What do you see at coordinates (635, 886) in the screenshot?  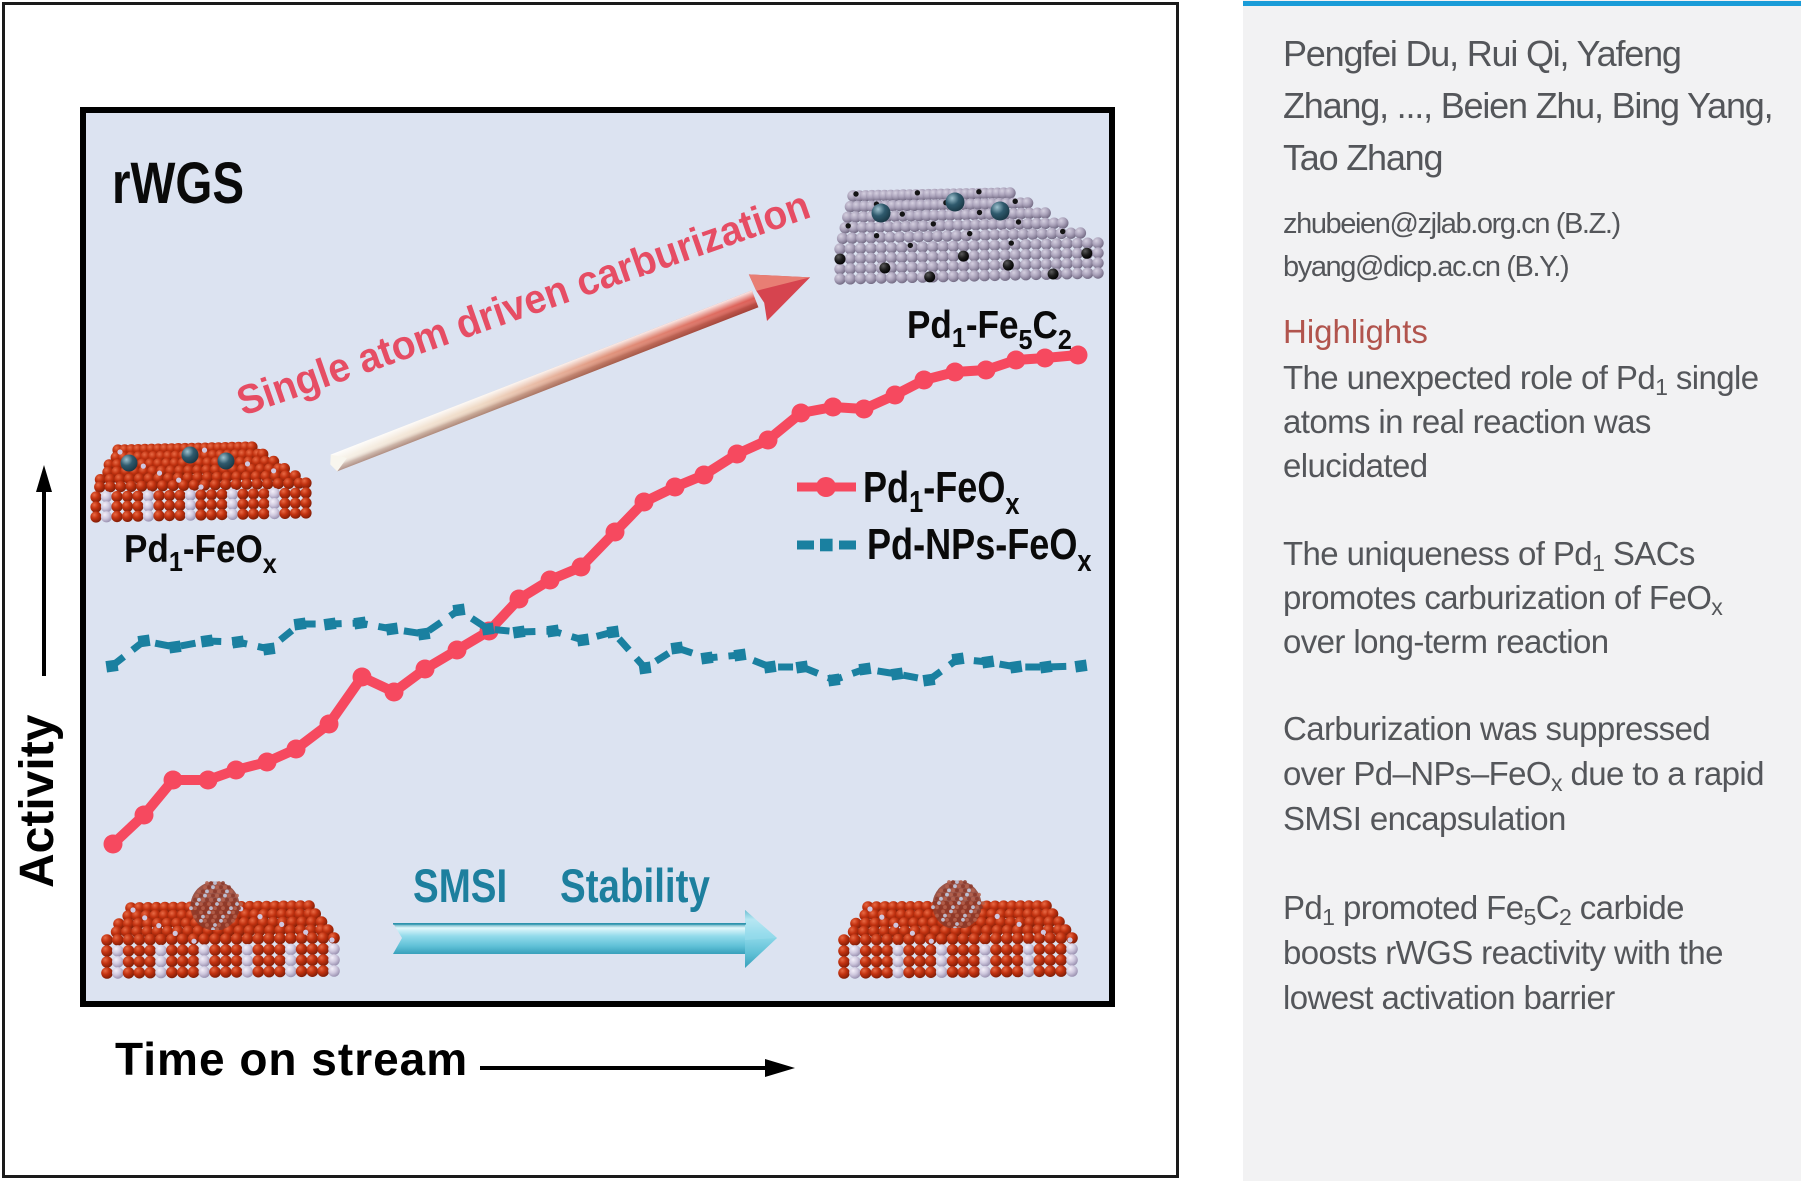 I see `svg-text: Stability` at bounding box center [635, 886].